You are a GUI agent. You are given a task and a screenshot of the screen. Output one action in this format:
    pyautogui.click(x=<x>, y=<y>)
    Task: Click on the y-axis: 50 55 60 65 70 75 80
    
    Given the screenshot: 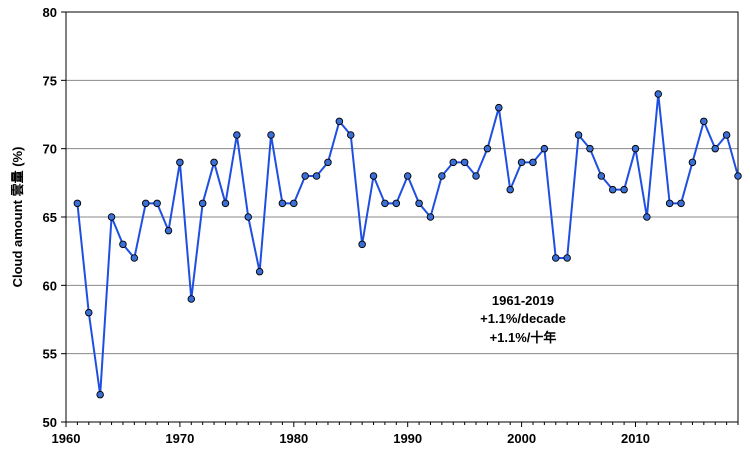 What is the action you would take?
    pyautogui.click(x=54, y=217)
    